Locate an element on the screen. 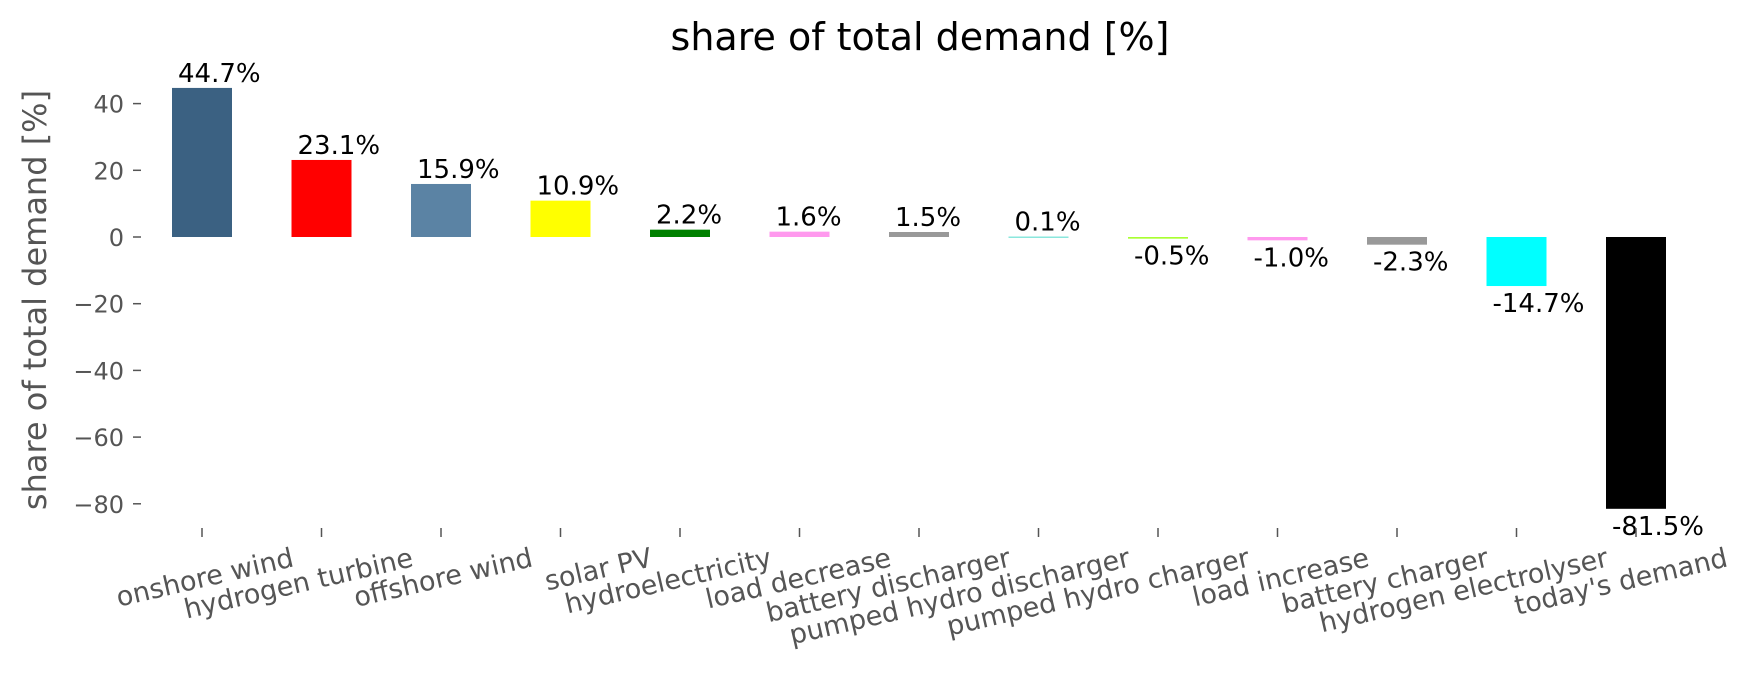 The width and height of the screenshot is (1764, 689). data-label-11: -14.7% is located at coordinates (1539, 304).